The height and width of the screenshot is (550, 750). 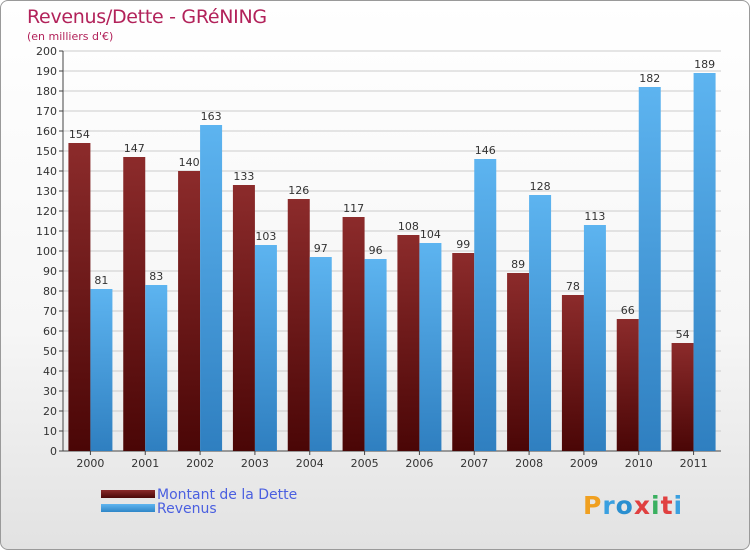 What do you see at coordinates (147, 17) in the screenshot?
I see `chart-title: Revenus/Dette - GRéNING` at bounding box center [147, 17].